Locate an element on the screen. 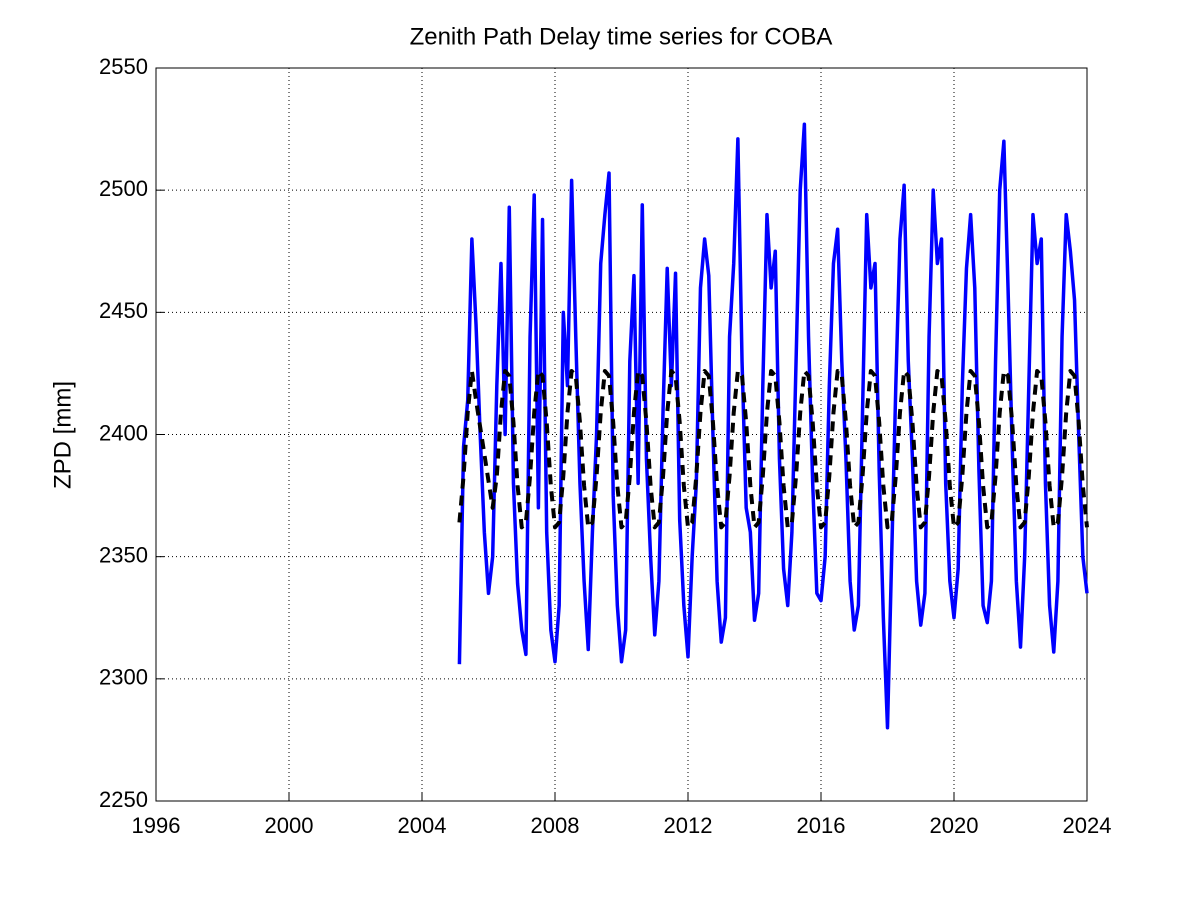 Image resolution: width=1201 pixels, height=901 pixels. x-tick-label: 2004 is located at coordinates (422, 825).